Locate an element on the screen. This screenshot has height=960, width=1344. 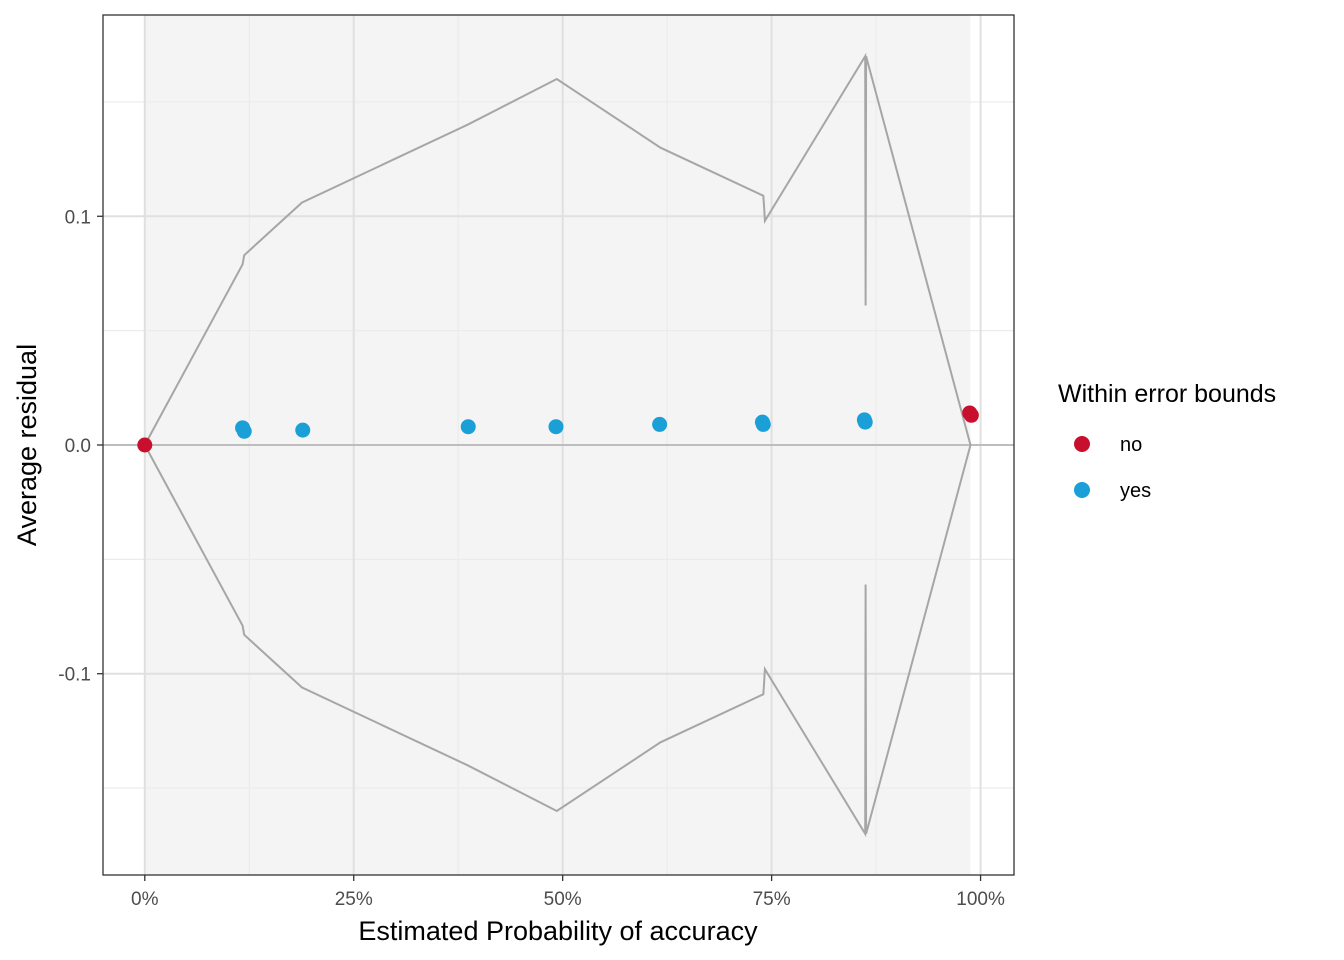
y-tick-label: -0.1 is located at coordinates (74, 675).